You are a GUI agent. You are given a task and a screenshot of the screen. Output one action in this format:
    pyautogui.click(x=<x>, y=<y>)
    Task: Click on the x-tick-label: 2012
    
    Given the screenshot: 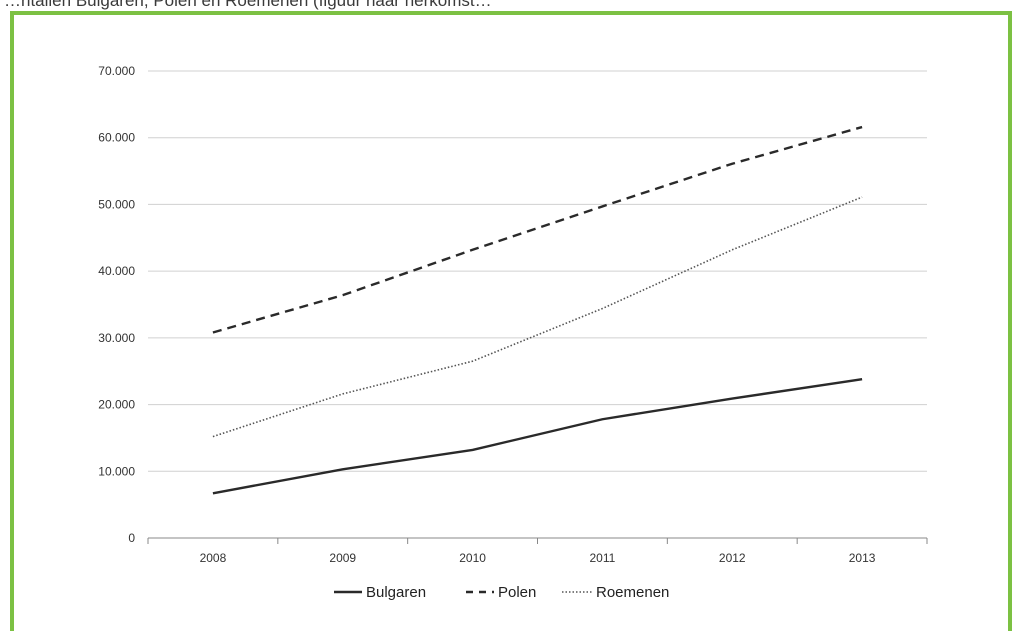 What is the action you would take?
    pyautogui.click(x=732, y=558)
    